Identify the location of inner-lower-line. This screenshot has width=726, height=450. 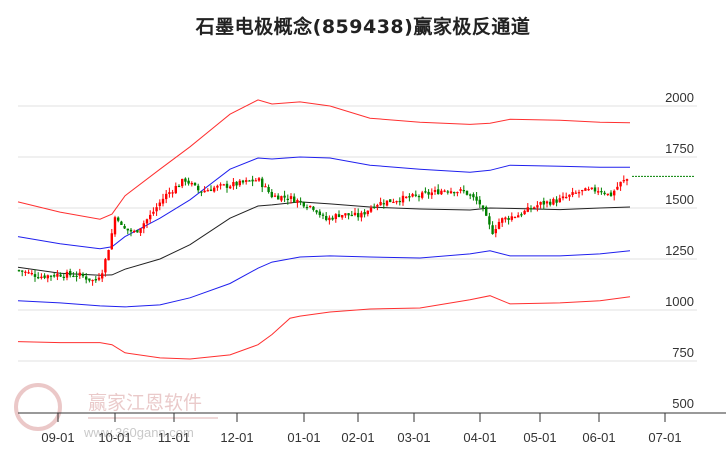
(324, 279).